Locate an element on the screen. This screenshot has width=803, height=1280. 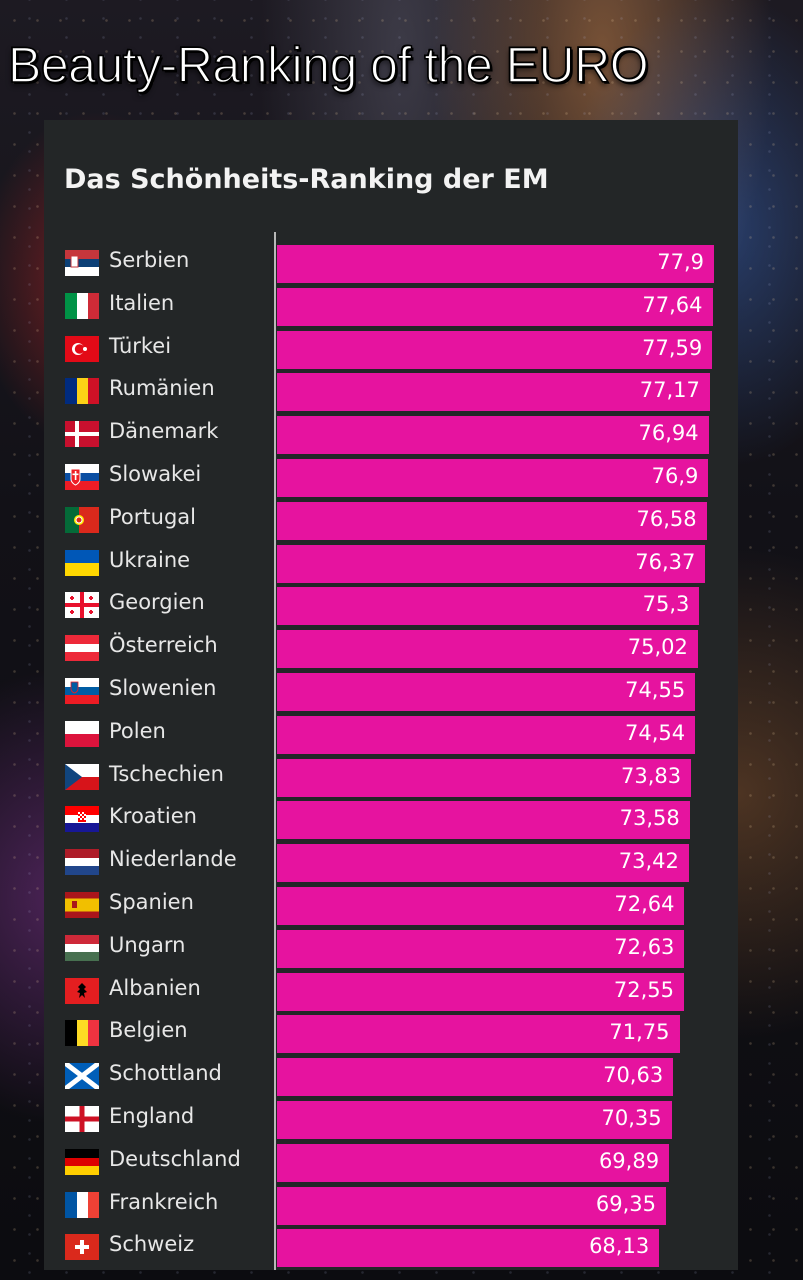
bar-row: Schweiz 68,13 is located at coordinates (391, 1248).